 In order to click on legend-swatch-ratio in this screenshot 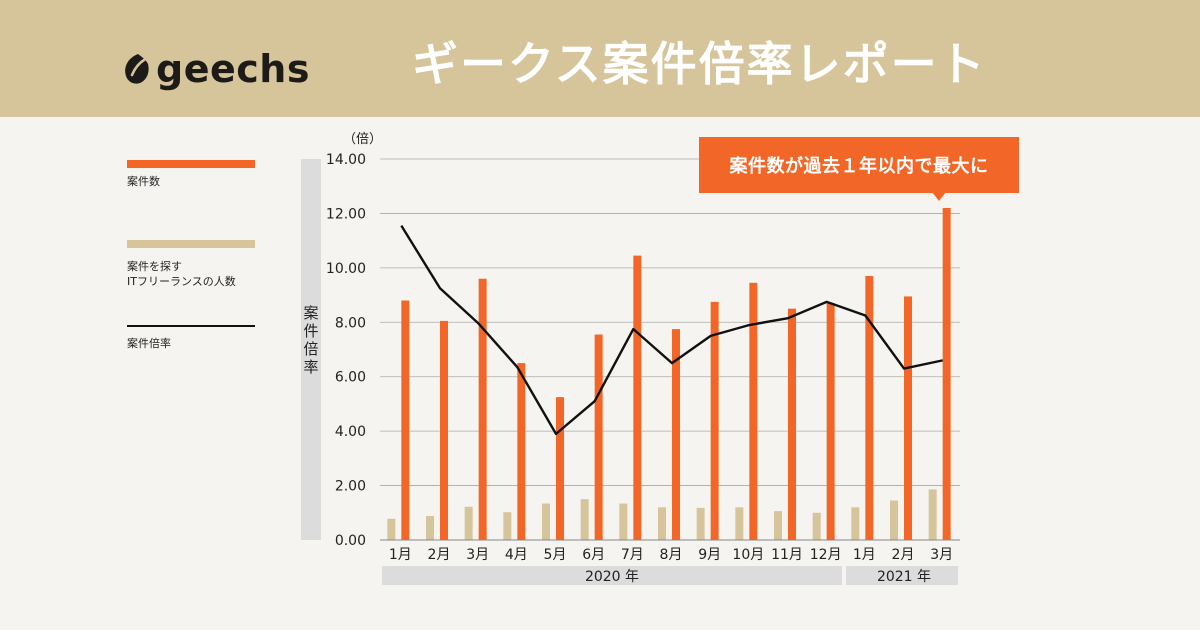, I will do `click(191, 326)`.